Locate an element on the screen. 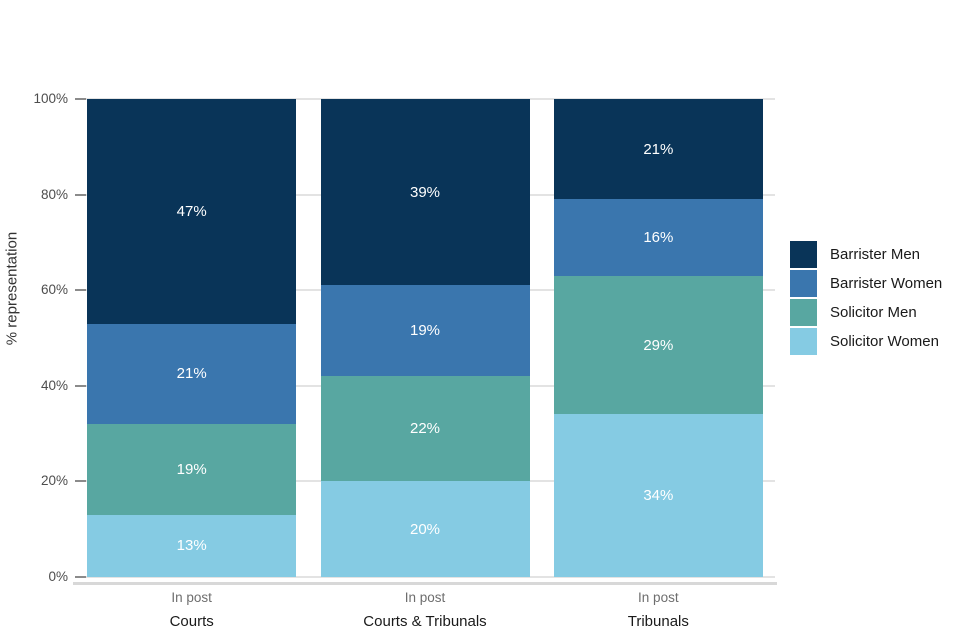 The height and width of the screenshot is (640, 960). bar-value-label: 34% is located at coordinates (658, 496).